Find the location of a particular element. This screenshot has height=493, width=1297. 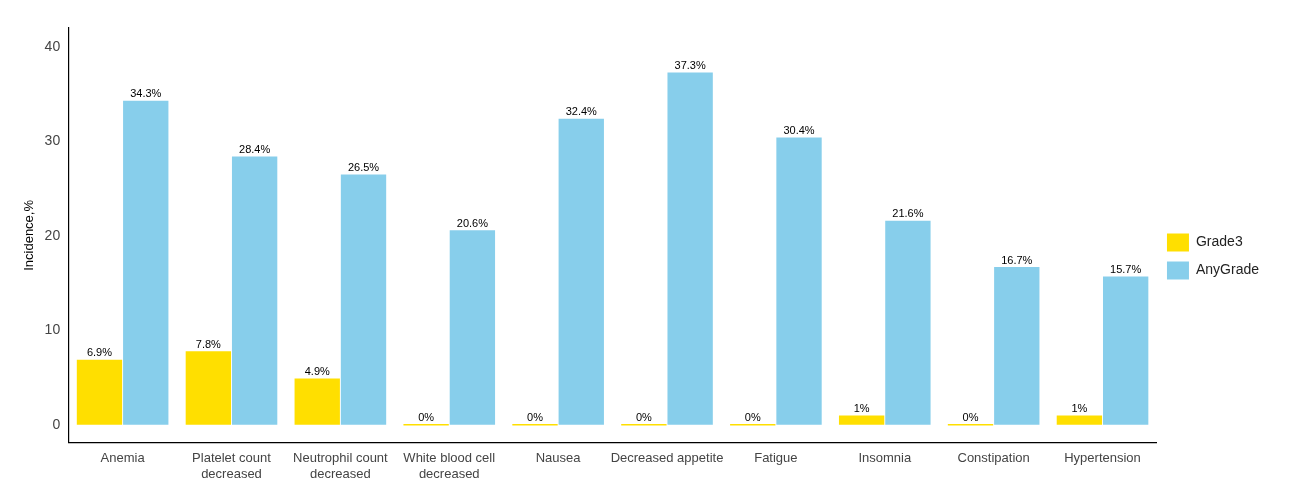

y-tick-label: 40 is located at coordinates (52, 45).